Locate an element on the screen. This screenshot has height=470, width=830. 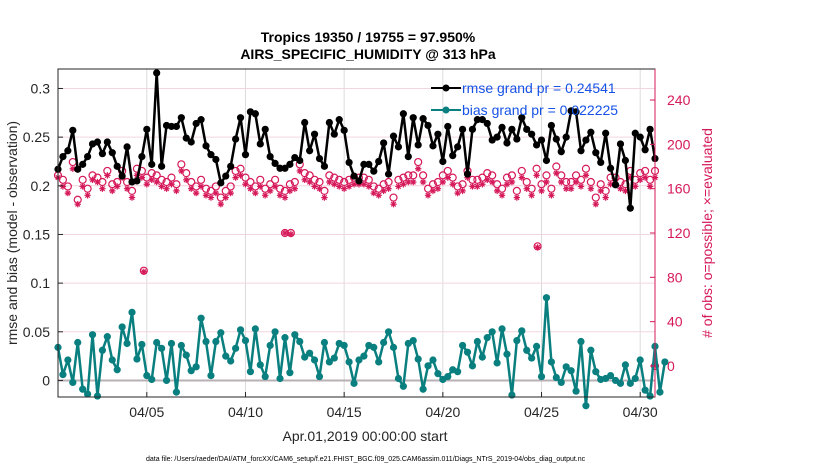
x-tick-label: 04/15 is located at coordinates (344, 412).